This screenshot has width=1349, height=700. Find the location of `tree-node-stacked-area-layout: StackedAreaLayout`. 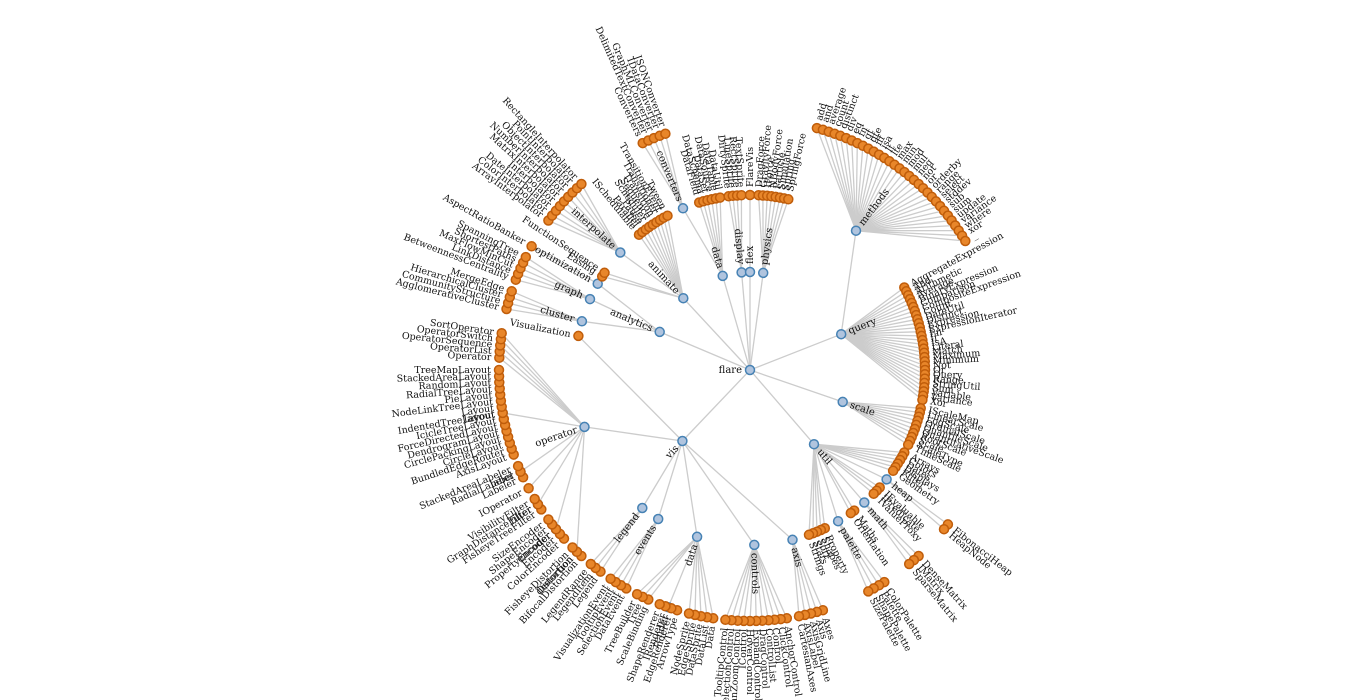

tree-node-stacked-area-layout: StackedAreaLayout is located at coordinates (451, 377).